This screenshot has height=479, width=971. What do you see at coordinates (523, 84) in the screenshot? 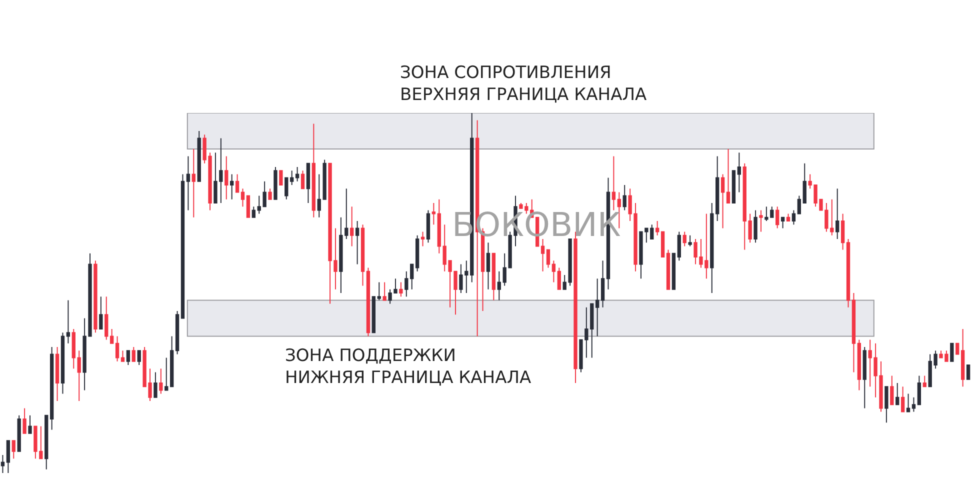
I see `band-label: ЗОНА СОПРОТИВЛЕНИЯ ВЕРХНЯЯ ГРАНИЦА КАНАЛА` at bounding box center [523, 84].